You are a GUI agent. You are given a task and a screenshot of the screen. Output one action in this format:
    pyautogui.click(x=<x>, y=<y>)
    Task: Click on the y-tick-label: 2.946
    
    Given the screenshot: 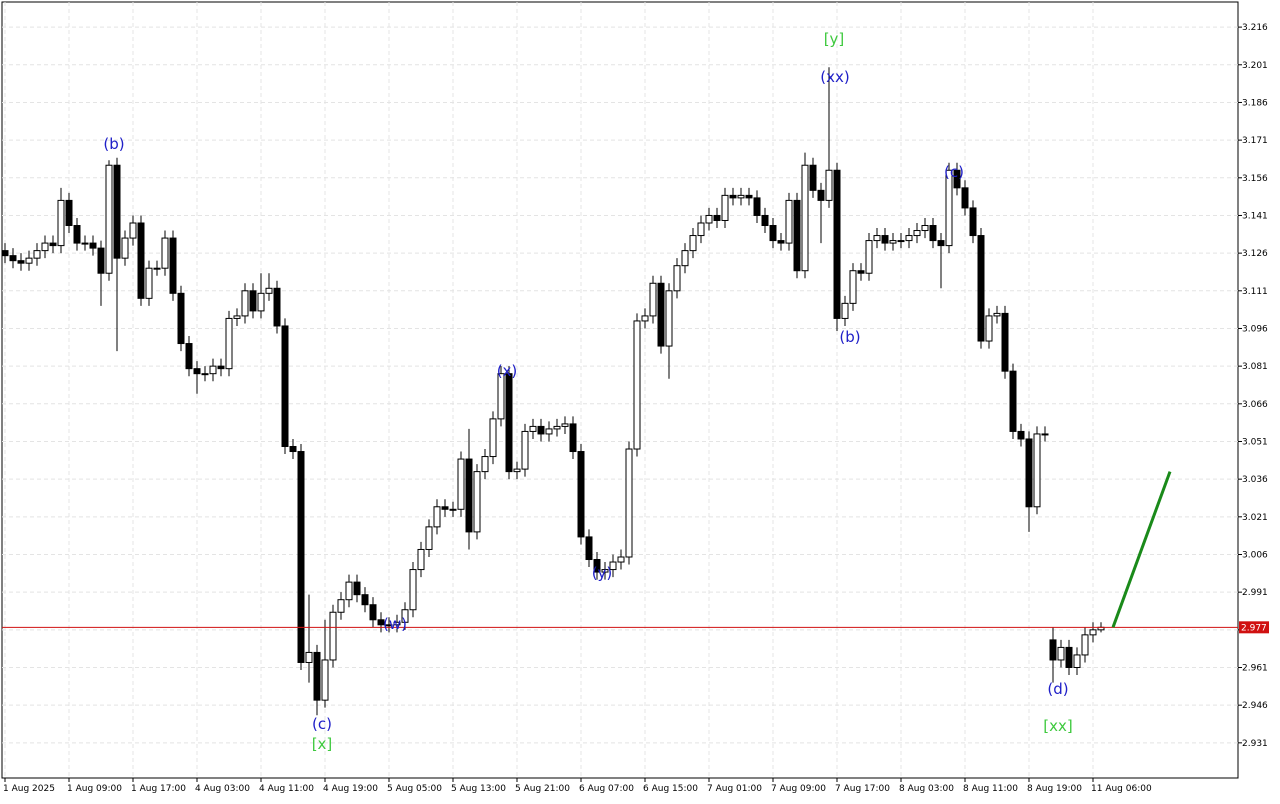 What is the action you would take?
    pyautogui.click(x=1255, y=706)
    